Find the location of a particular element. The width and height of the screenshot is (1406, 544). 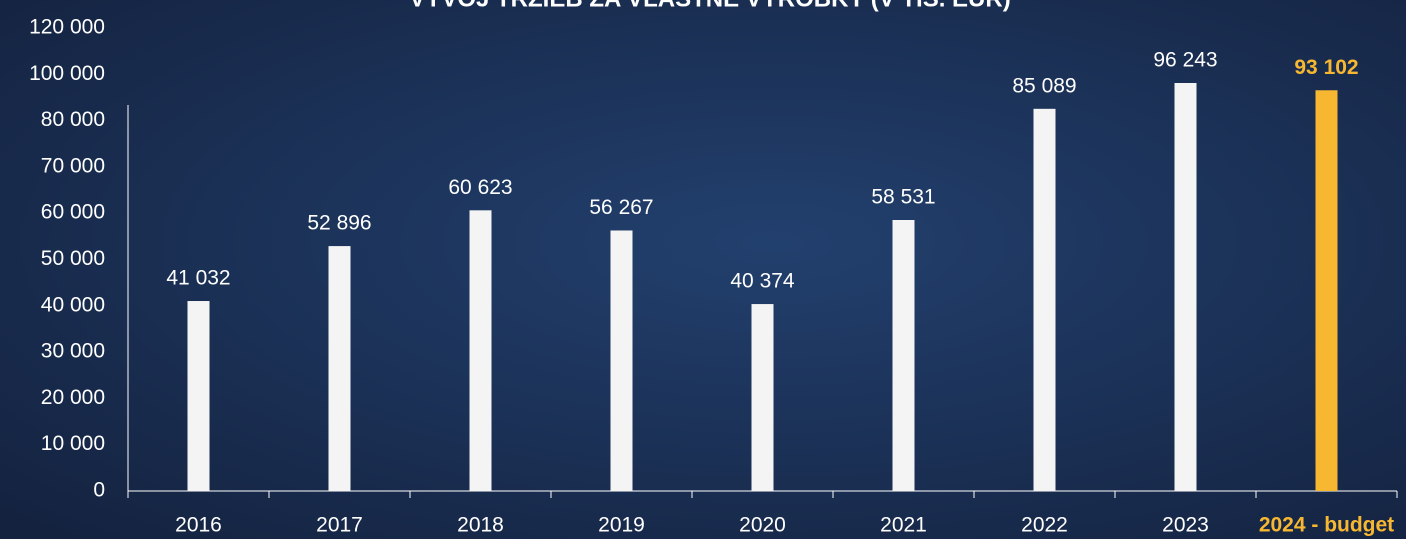

x-tick-label: 2018 is located at coordinates (480, 525).